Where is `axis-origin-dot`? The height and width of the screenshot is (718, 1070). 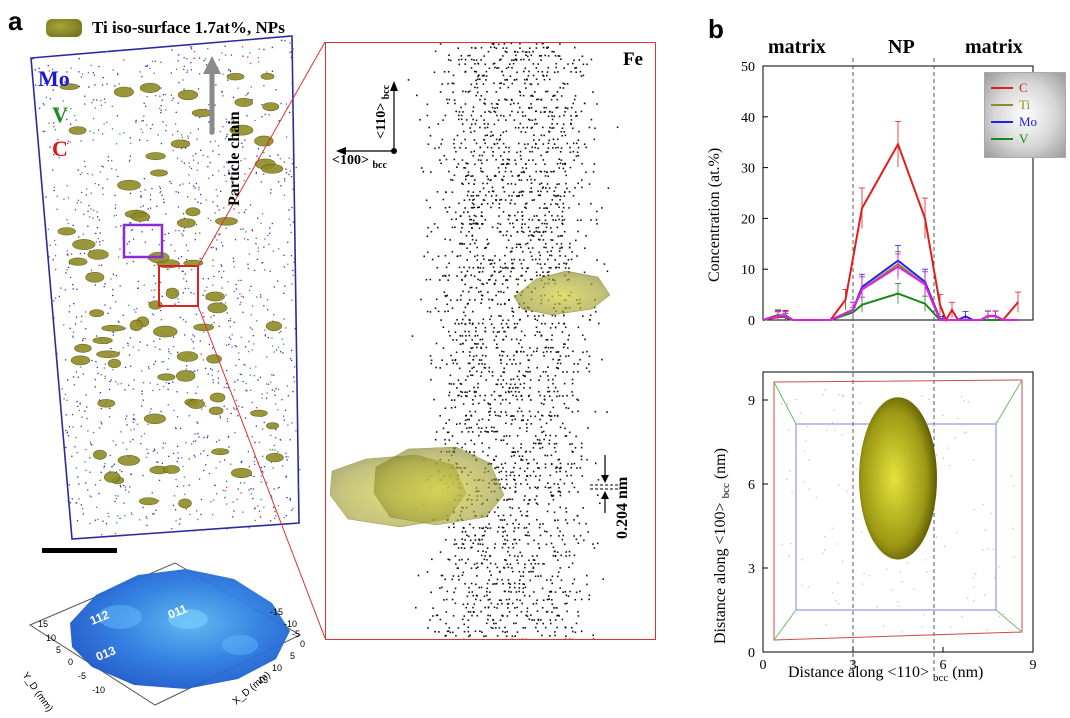
axis-origin-dot is located at coordinates (394, 151).